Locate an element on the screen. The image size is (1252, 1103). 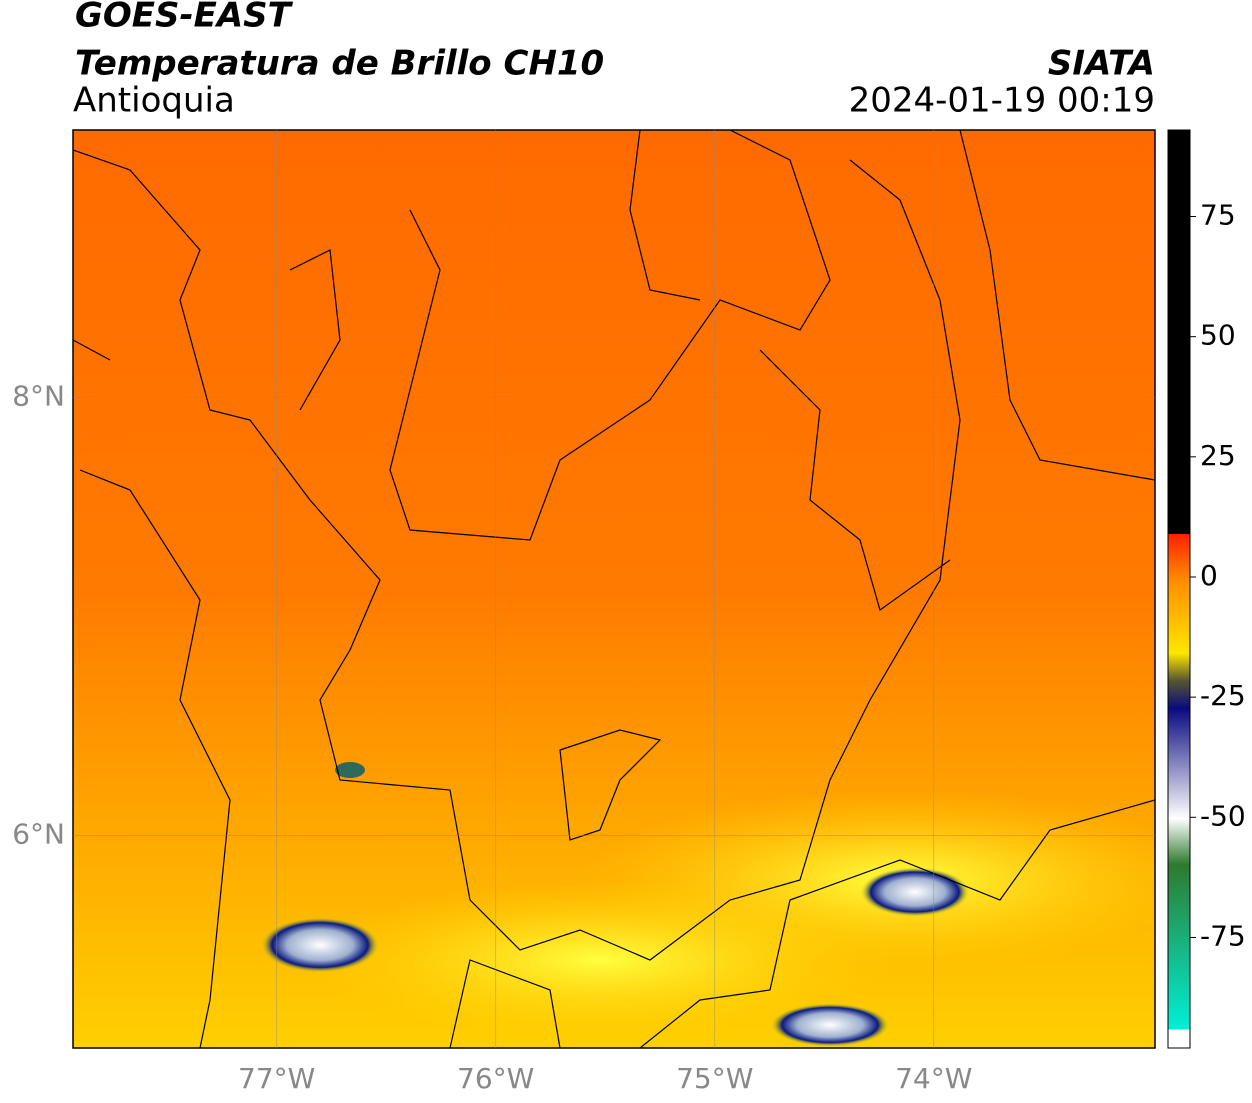
colorbar-tick-label: -75 is located at coordinates (1223, 935).